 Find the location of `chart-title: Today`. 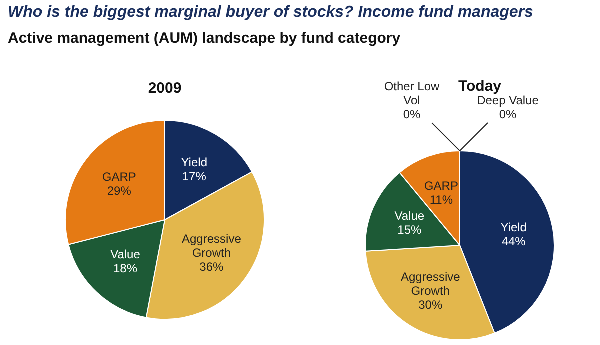

chart-title: Today is located at coordinates (480, 86).